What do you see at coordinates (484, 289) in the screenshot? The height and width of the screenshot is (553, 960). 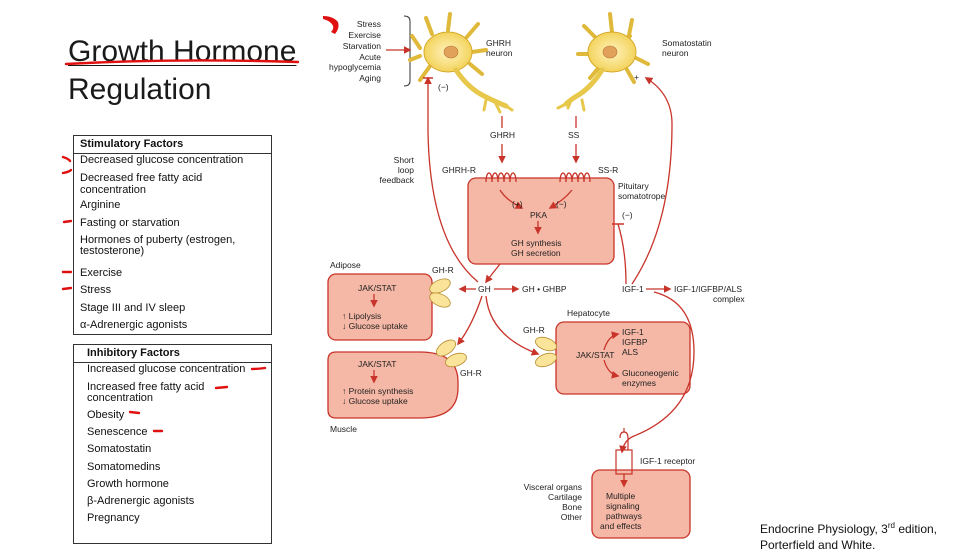 I see `gh-label: GH` at bounding box center [484, 289].